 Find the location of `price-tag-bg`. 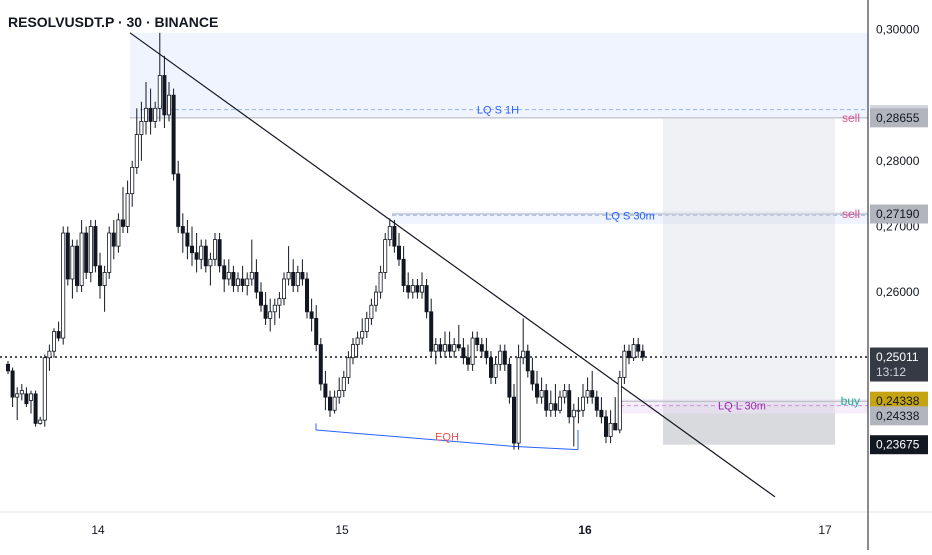

price-tag-bg is located at coordinates (899, 401).